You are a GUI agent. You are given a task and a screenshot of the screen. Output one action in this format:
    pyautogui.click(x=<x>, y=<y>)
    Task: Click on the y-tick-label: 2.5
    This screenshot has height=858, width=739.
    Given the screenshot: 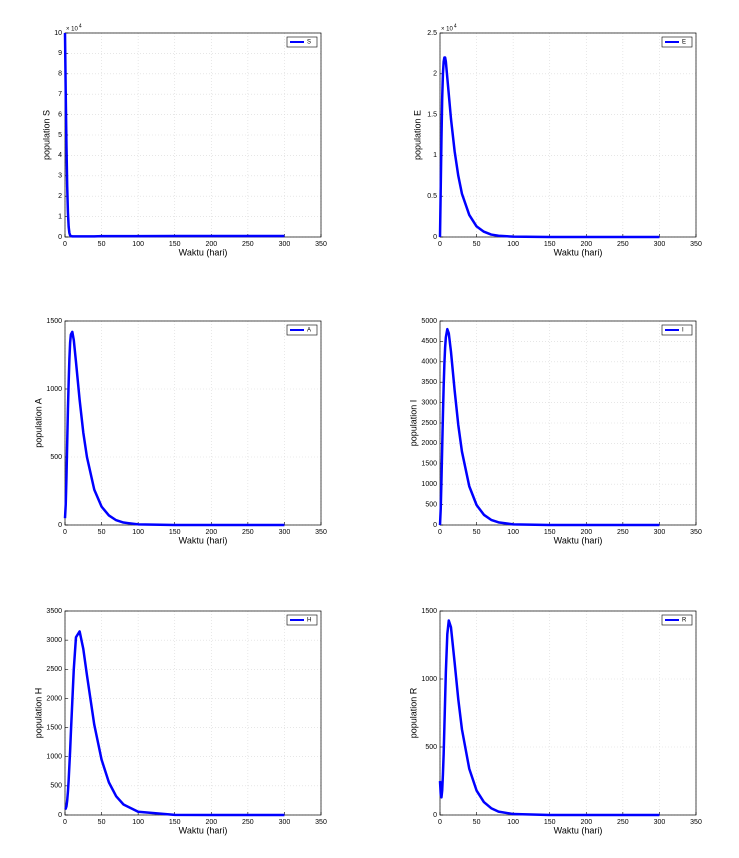 What is the action you would take?
    pyautogui.click(x=432, y=33)
    